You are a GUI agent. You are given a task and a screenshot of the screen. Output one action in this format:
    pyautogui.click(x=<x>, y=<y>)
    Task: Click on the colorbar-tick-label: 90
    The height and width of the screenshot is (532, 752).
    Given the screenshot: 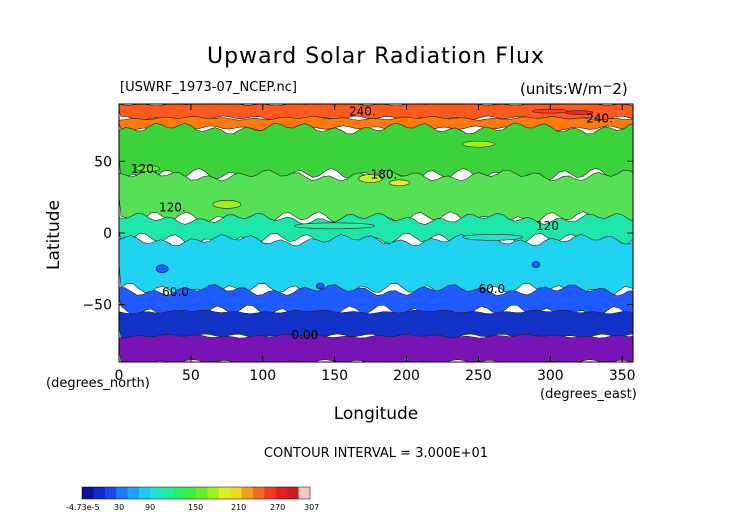 What is the action you would take?
    pyautogui.click(x=150, y=507)
    